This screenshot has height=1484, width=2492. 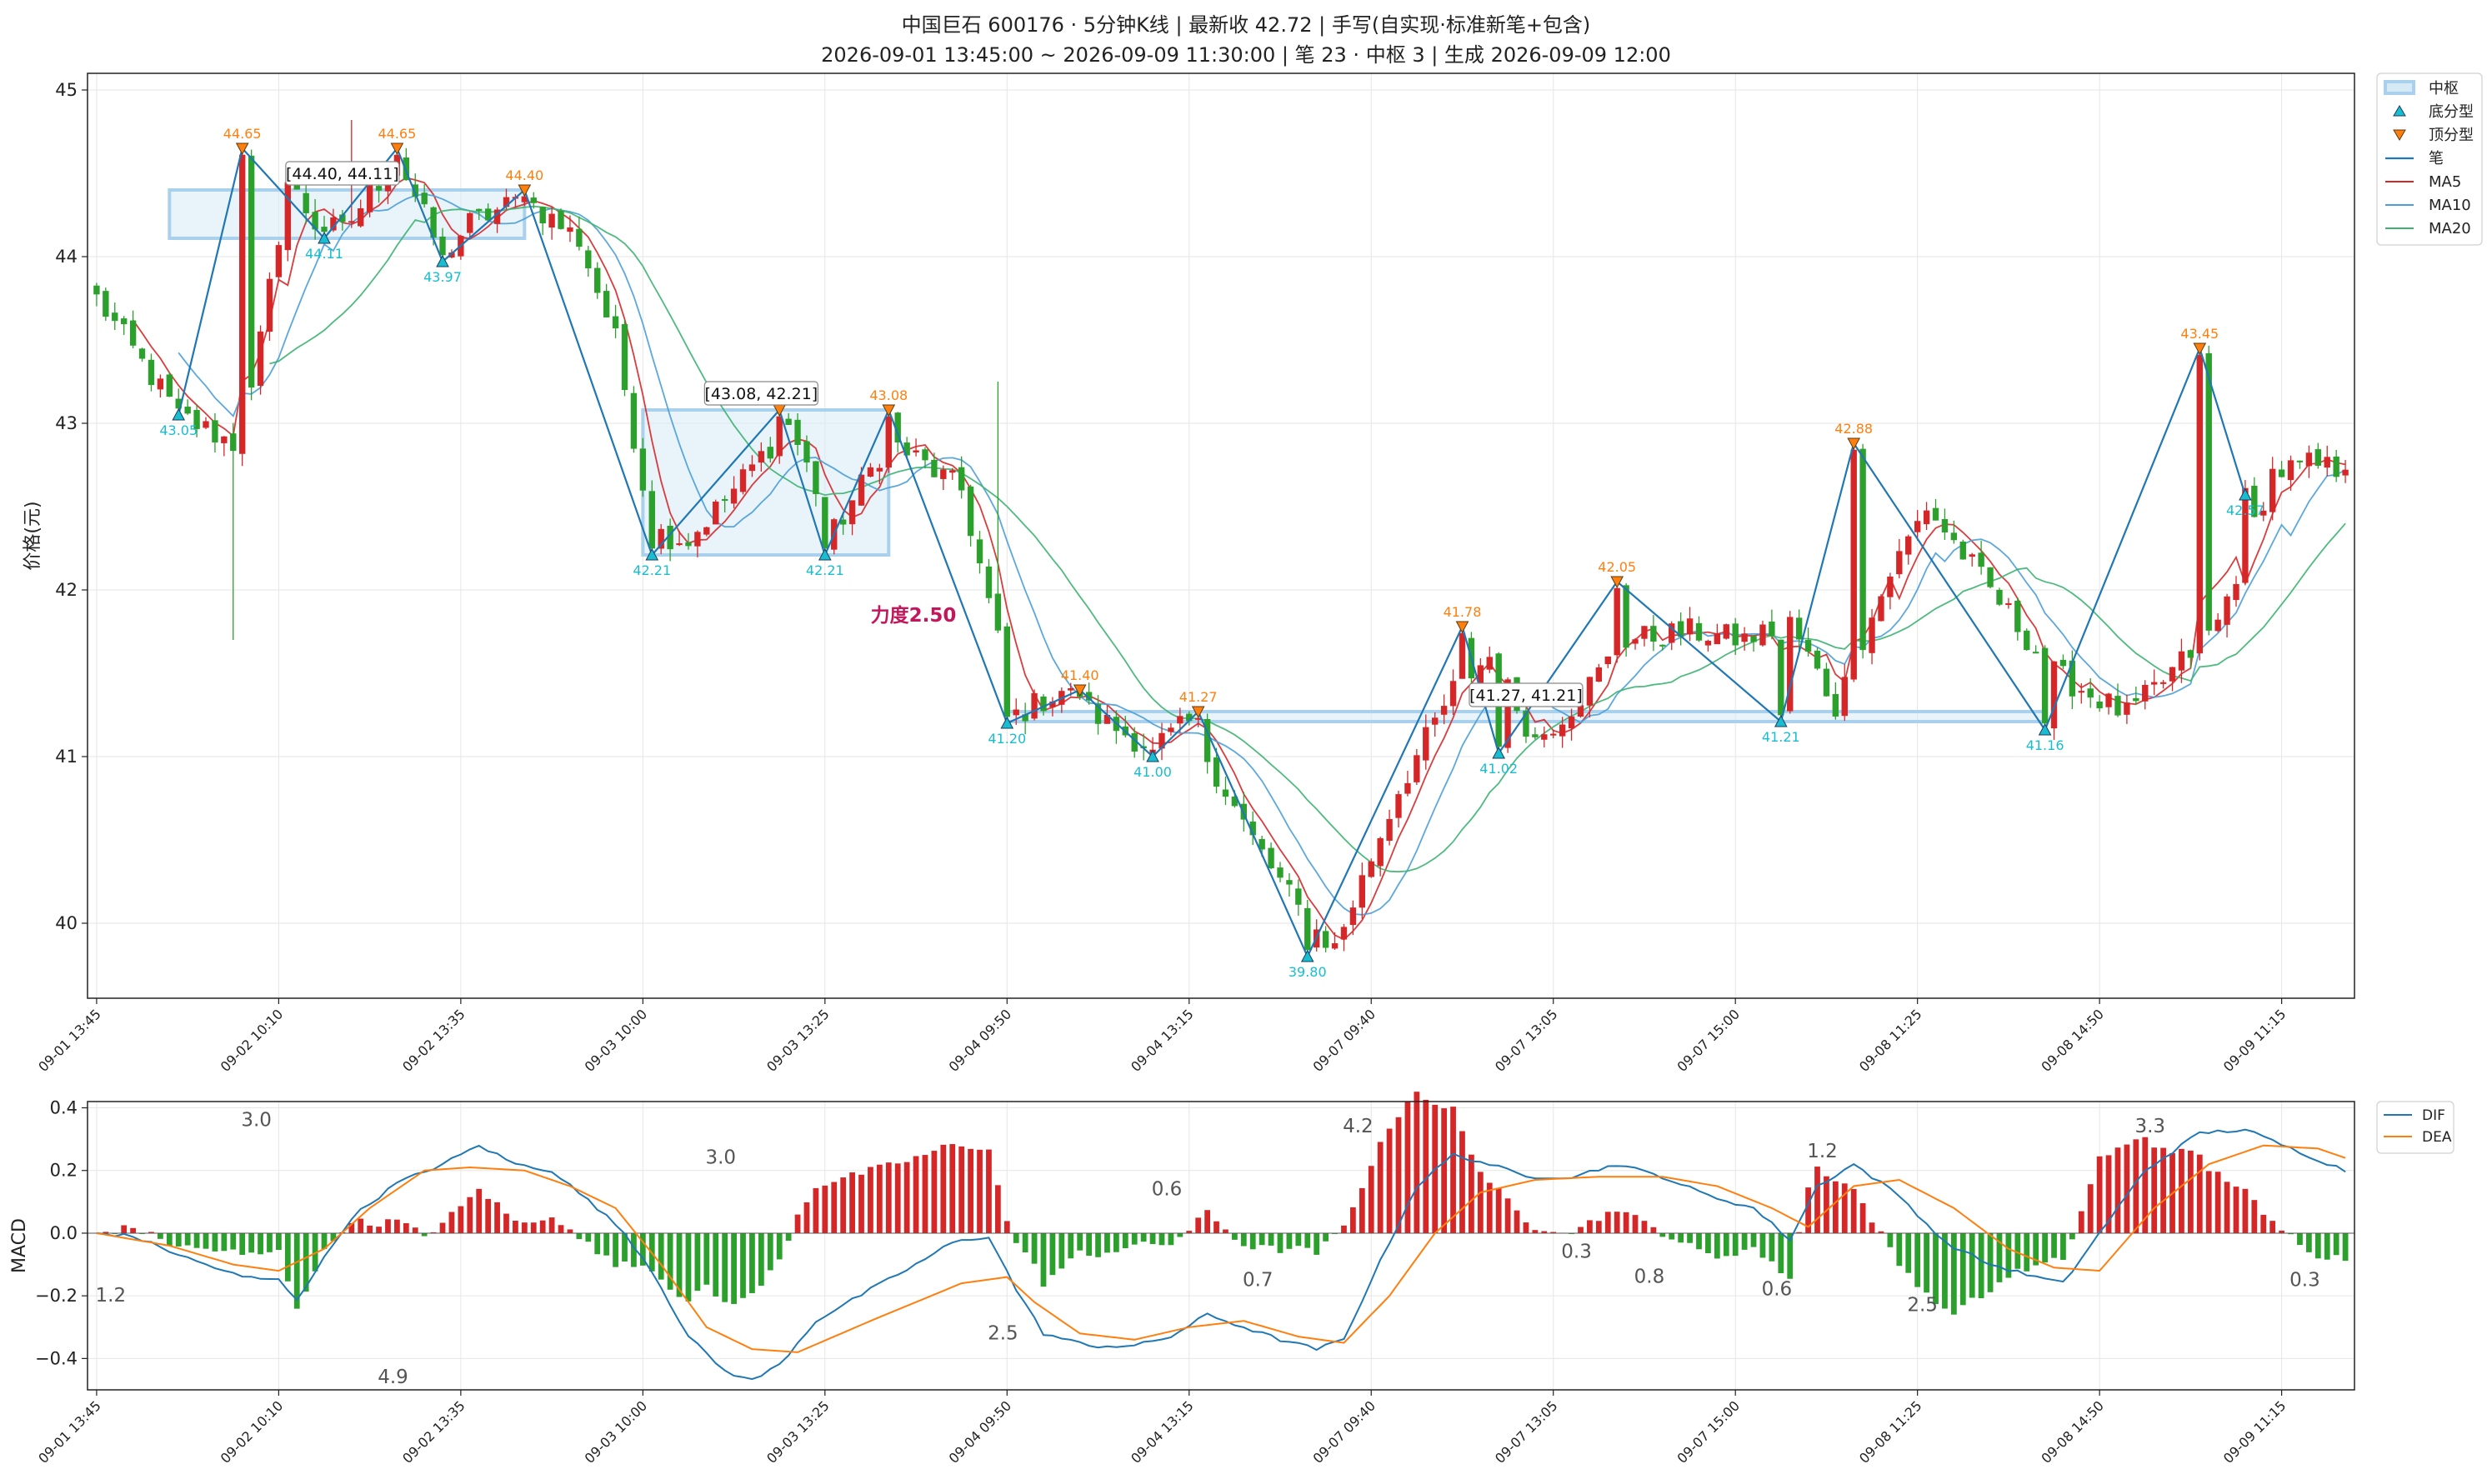 I want to click on fx-bottom-price-label: 41.21, so click(x=1781, y=737).